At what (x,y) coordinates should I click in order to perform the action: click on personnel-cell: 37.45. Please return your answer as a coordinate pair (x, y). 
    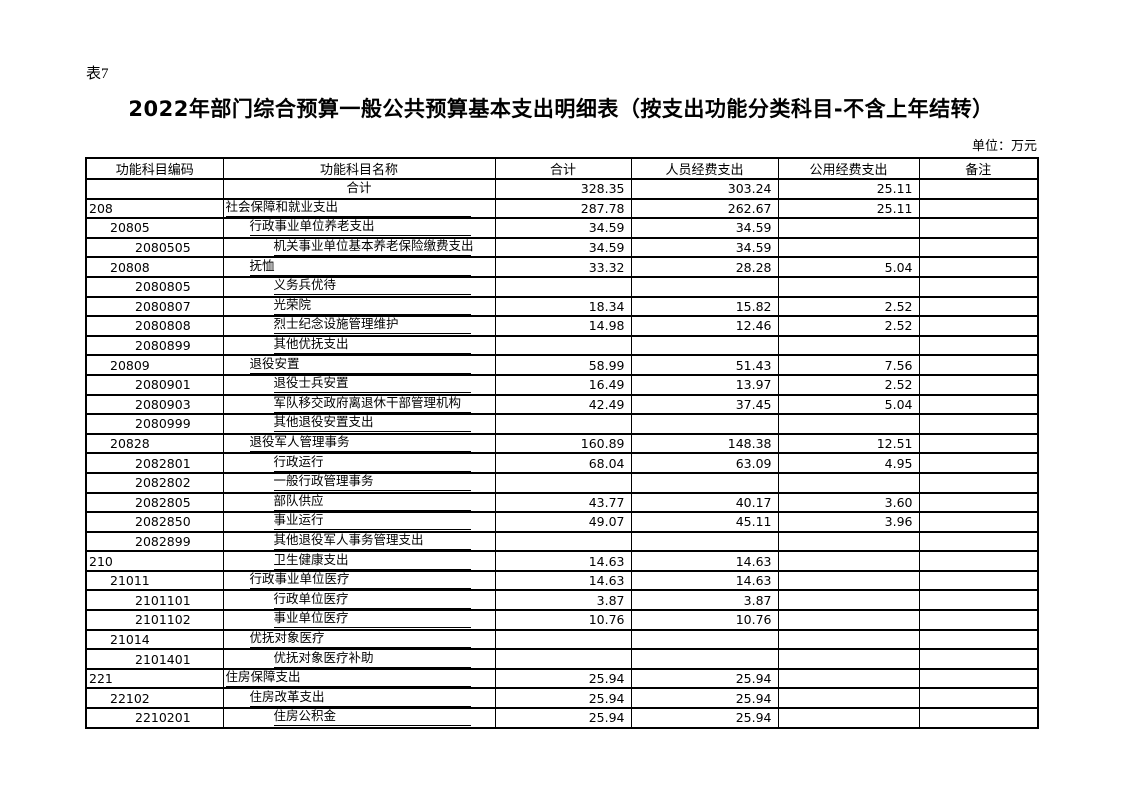
    Looking at the image, I should click on (704, 404).